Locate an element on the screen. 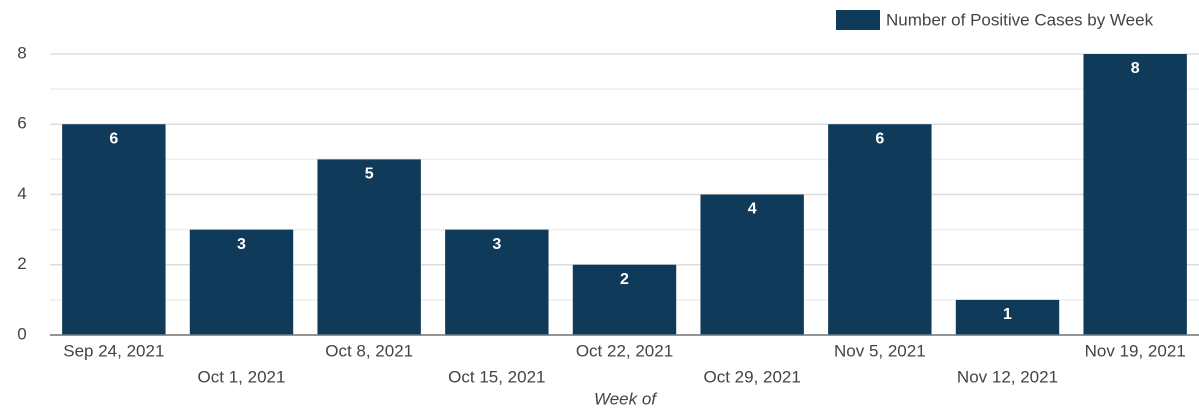 Image resolution: width=1199 pixels, height=411 pixels. x-tick-label: Nov 12, 2021 is located at coordinates (1007, 376).